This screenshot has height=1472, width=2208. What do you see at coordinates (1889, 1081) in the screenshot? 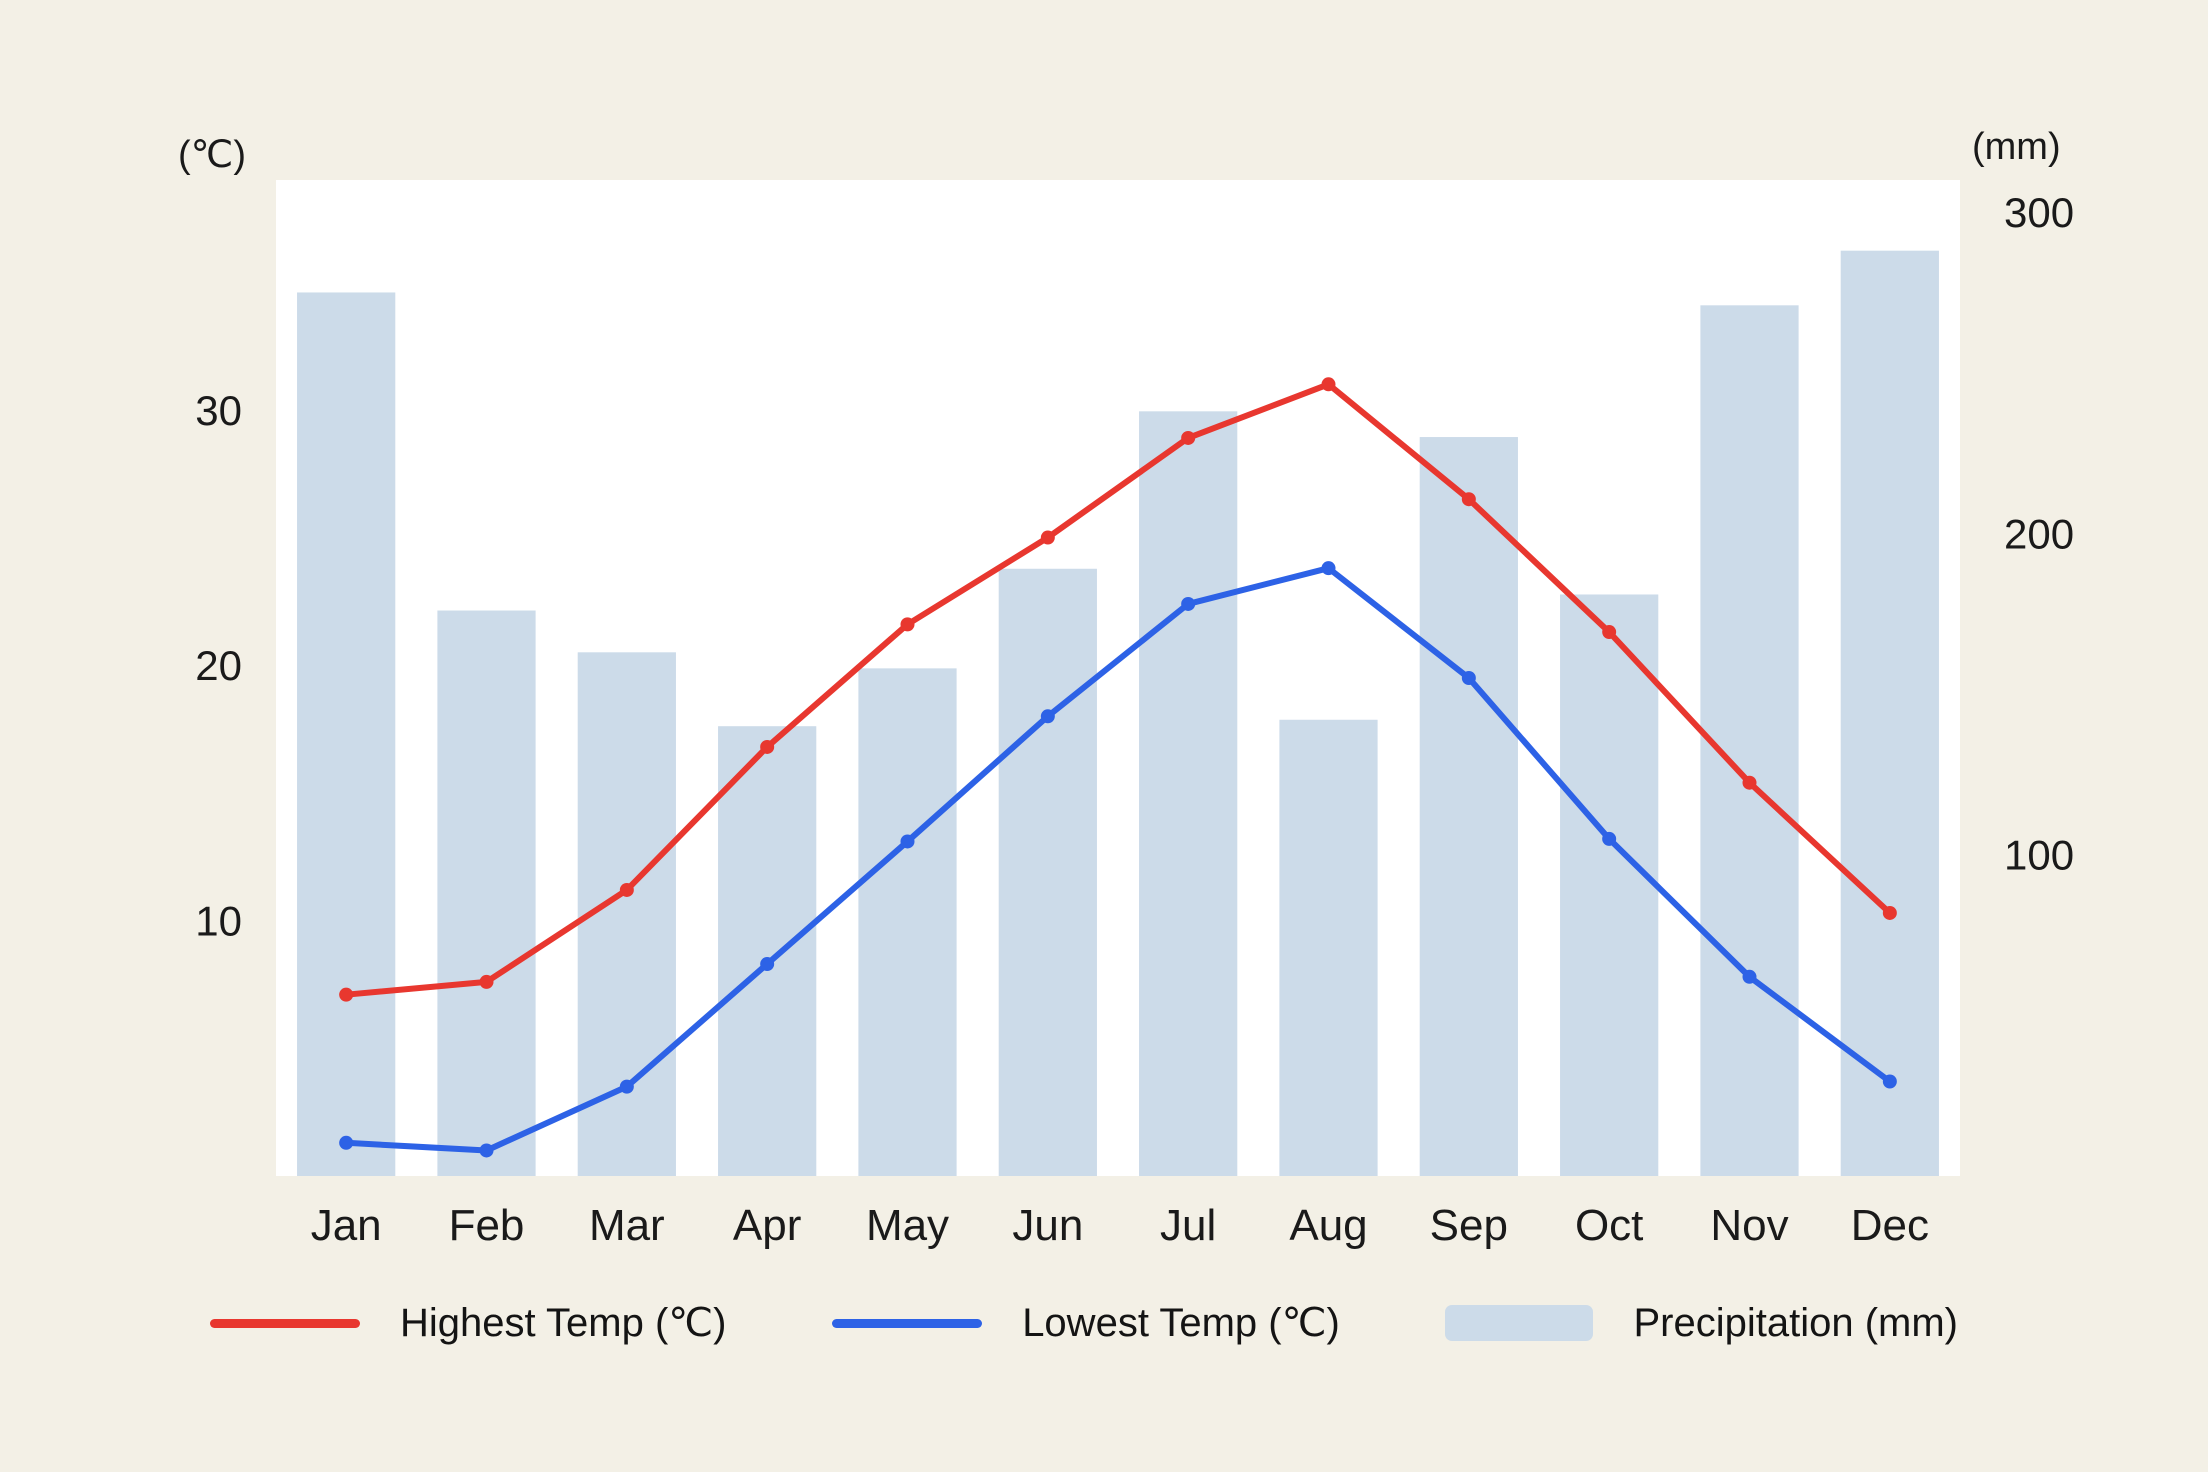
I see `lowest-temp-point-dec` at bounding box center [1889, 1081].